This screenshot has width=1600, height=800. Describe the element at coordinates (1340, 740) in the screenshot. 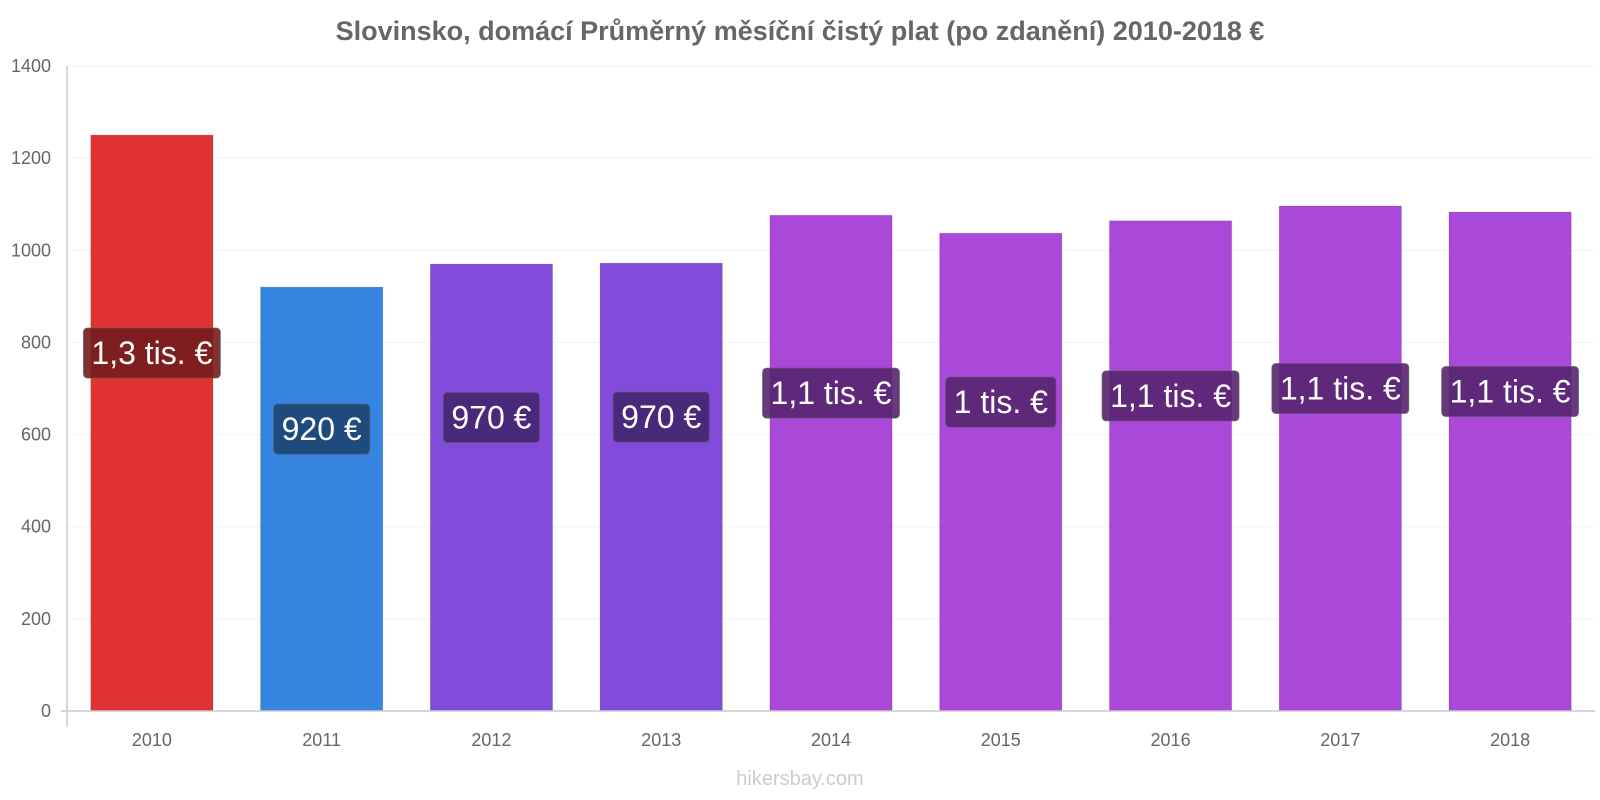

I see `x-tick-label: 2017` at that location.